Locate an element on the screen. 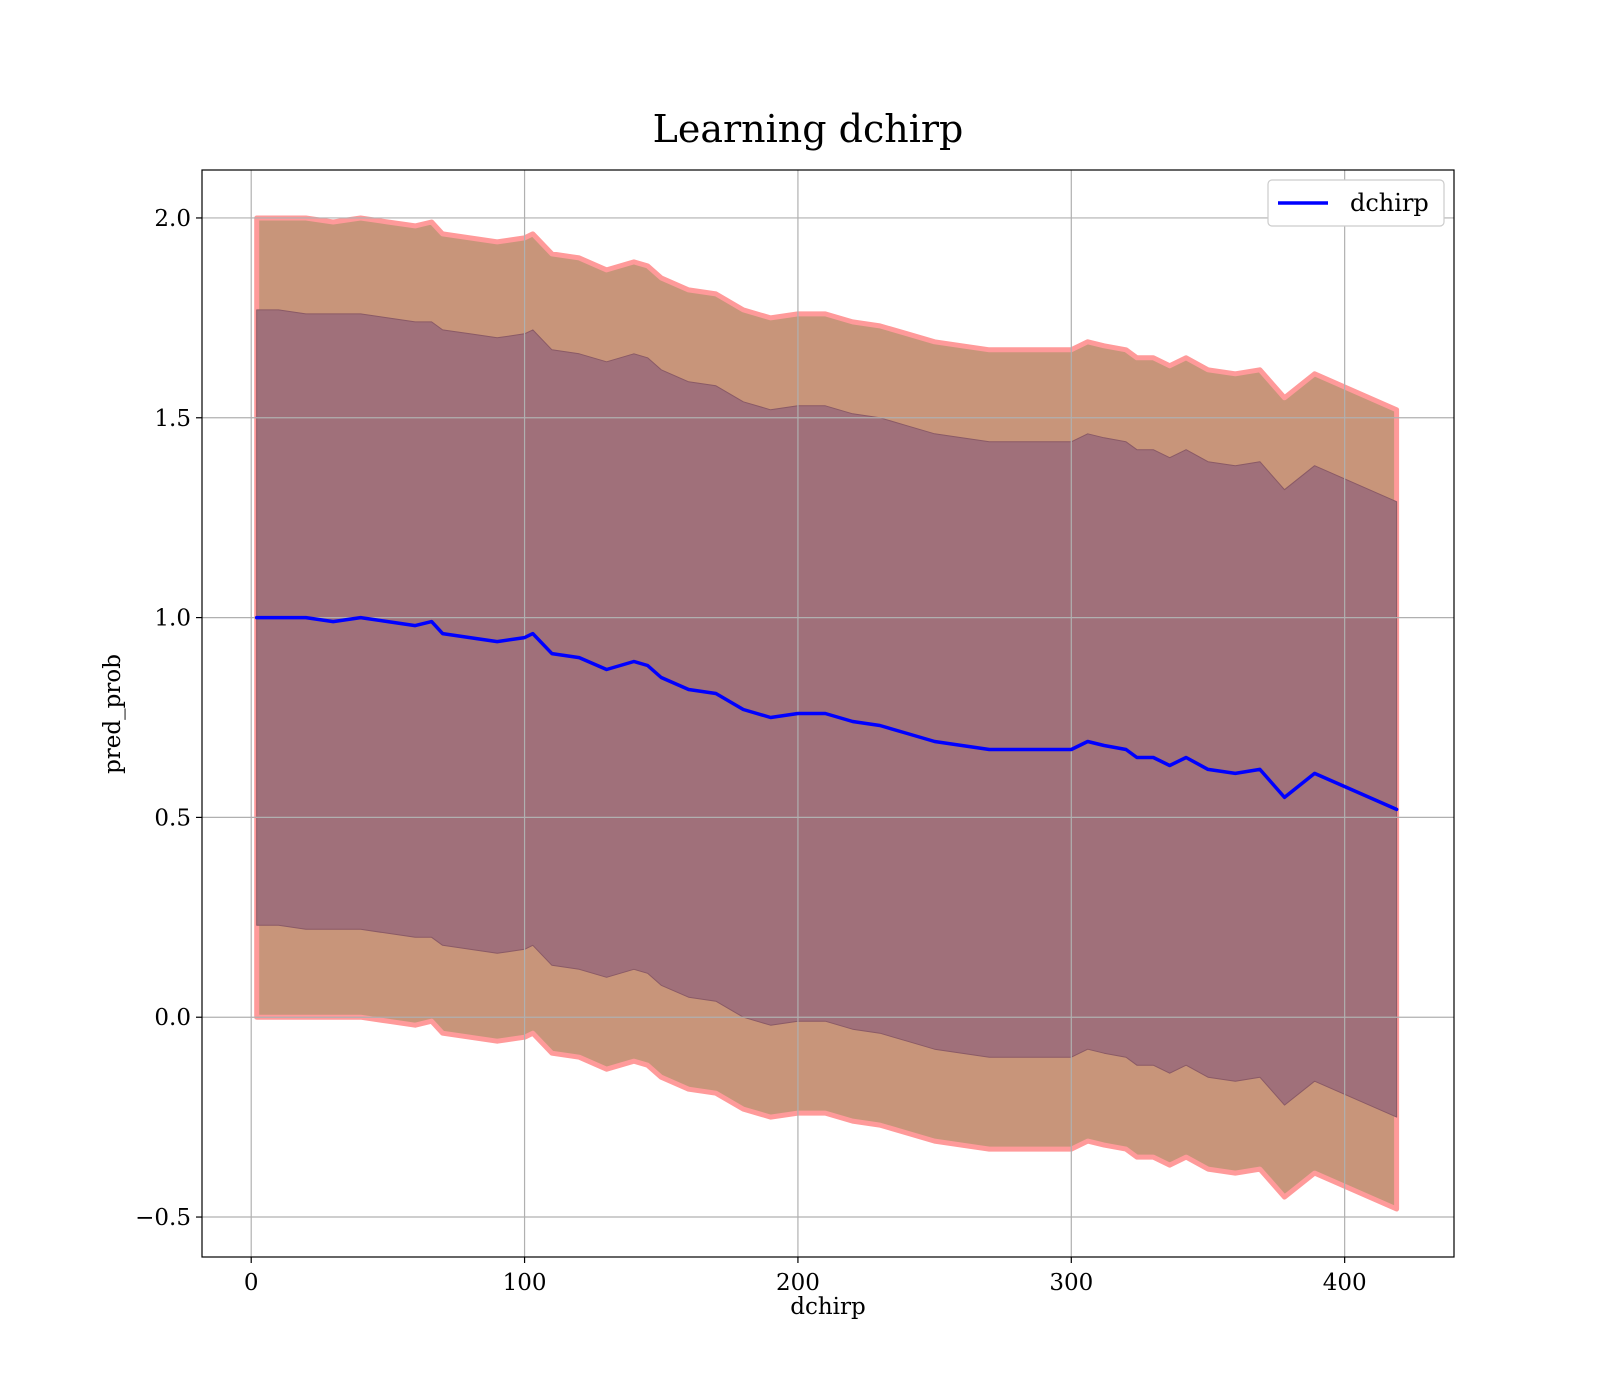  x-tick-label: 300 is located at coordinates (1071, 1283).